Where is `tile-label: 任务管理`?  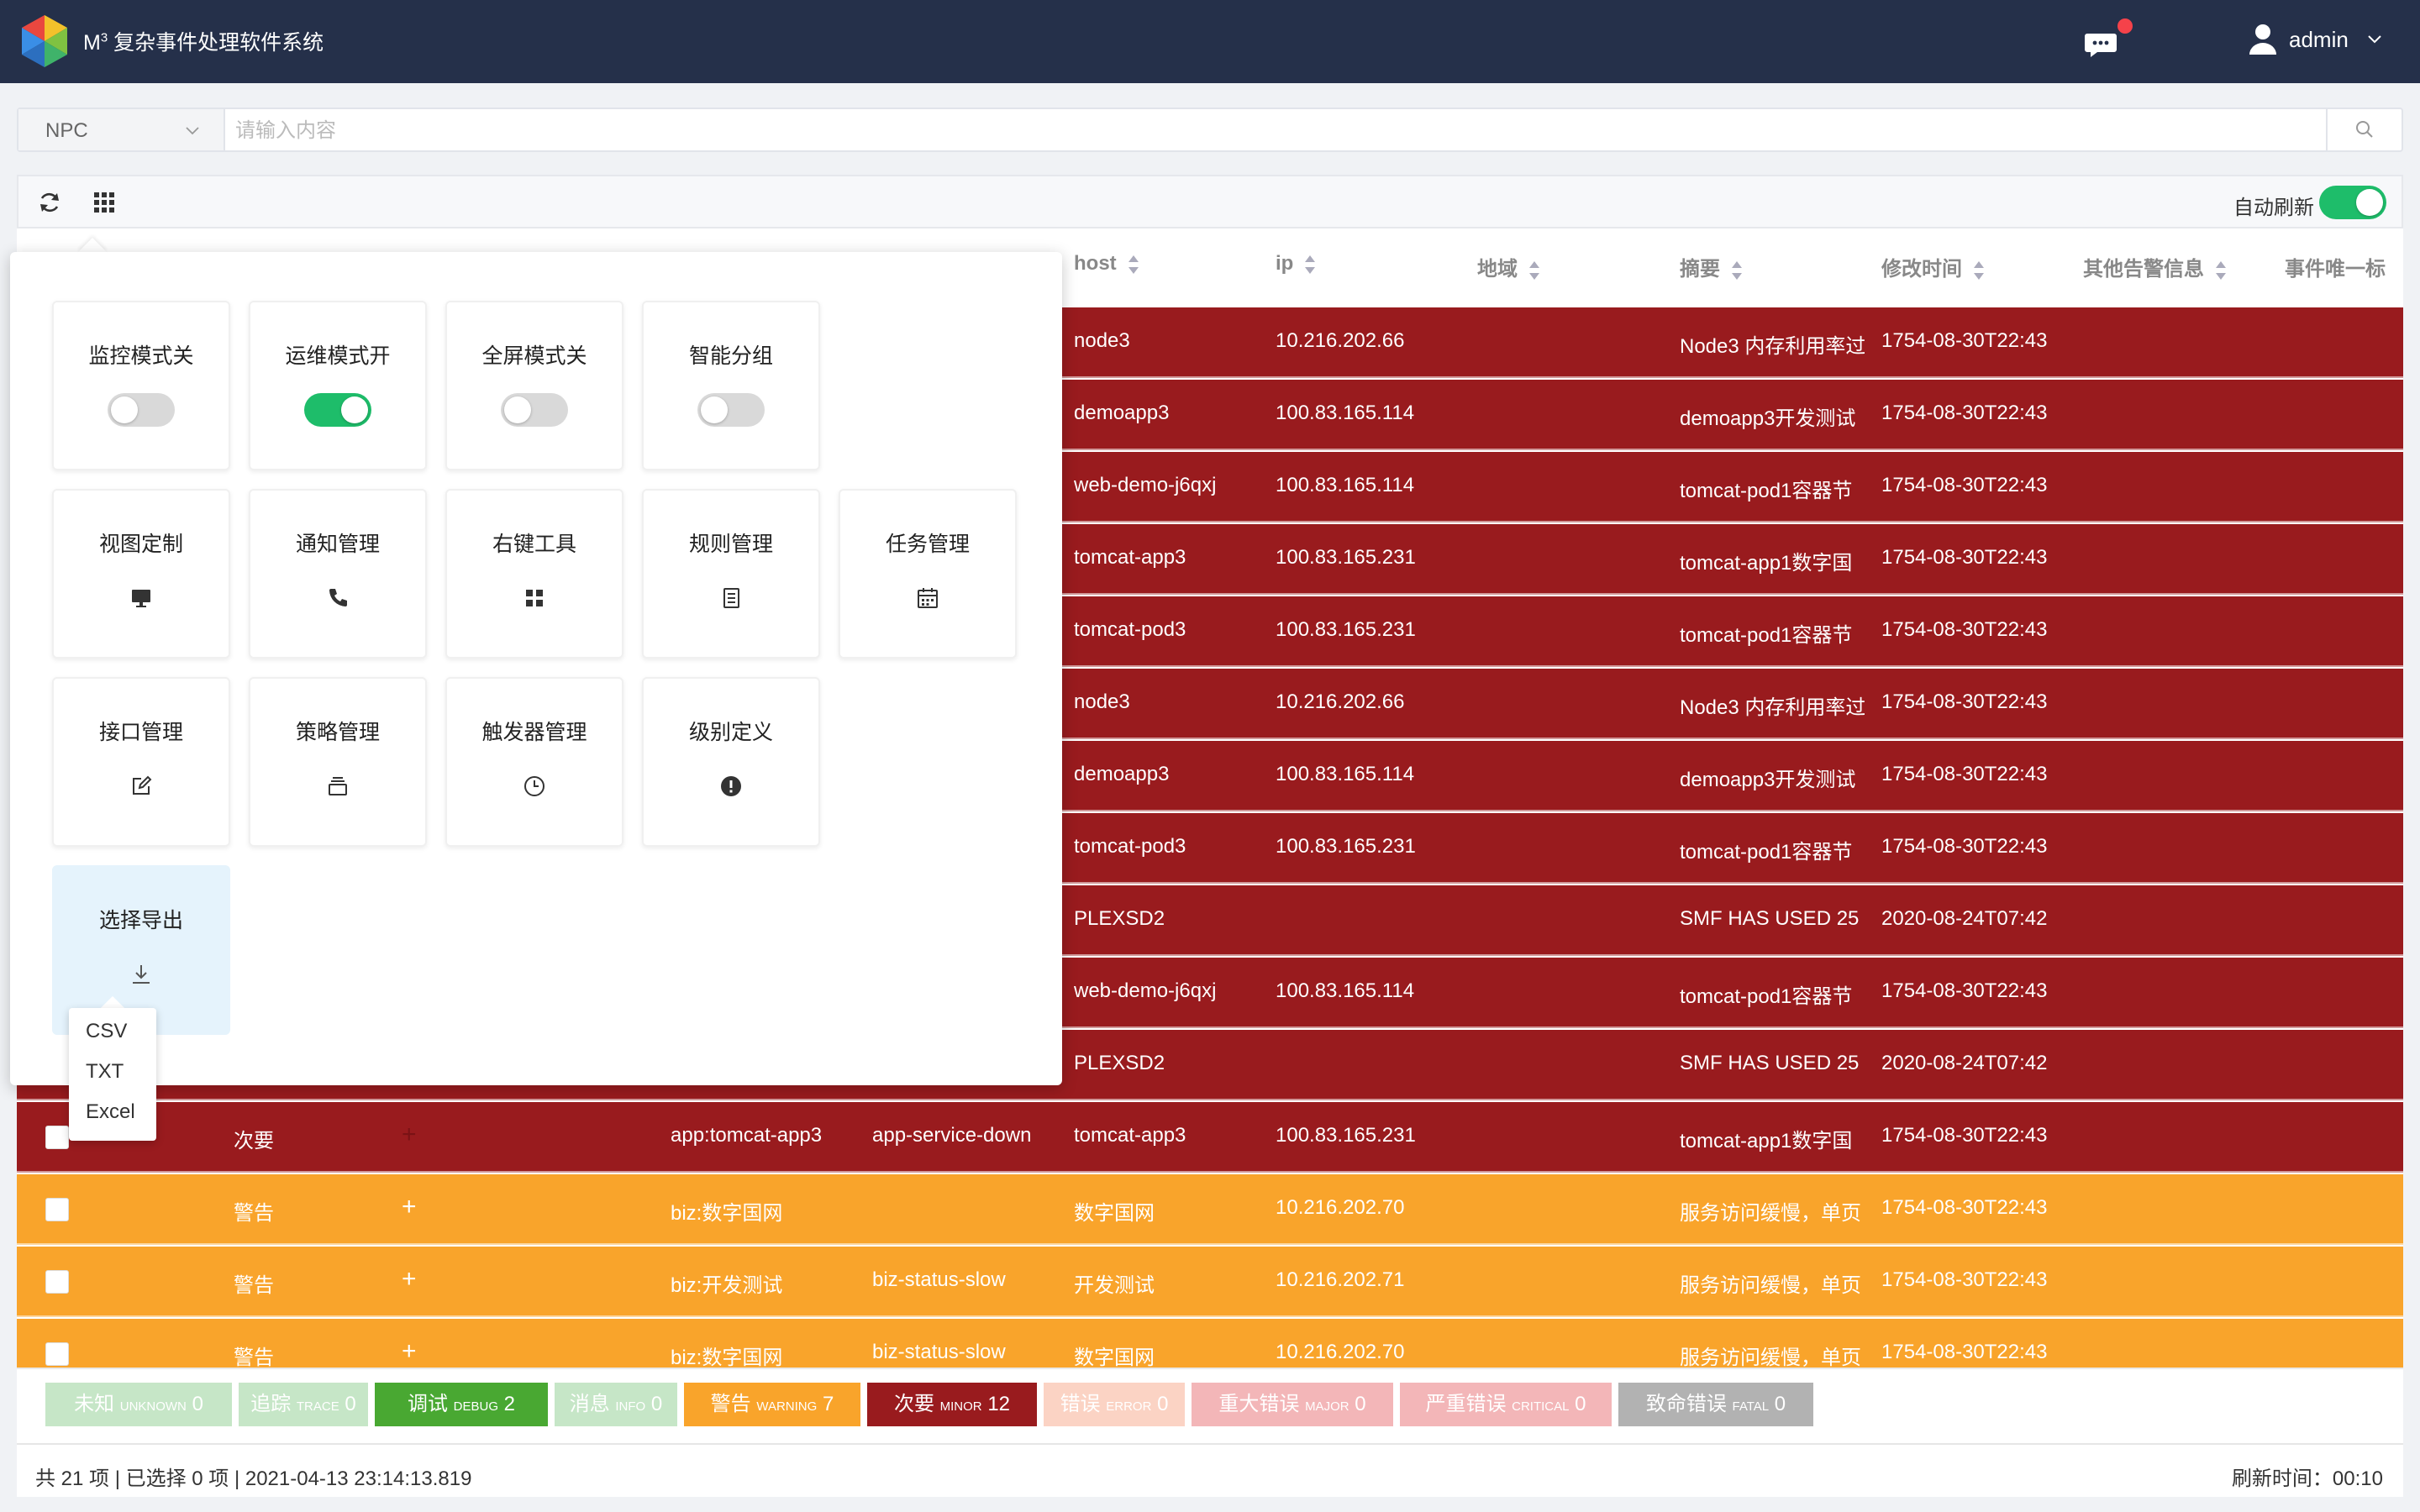 tile-label: 任务管理 is located at coordinates (928, 544).